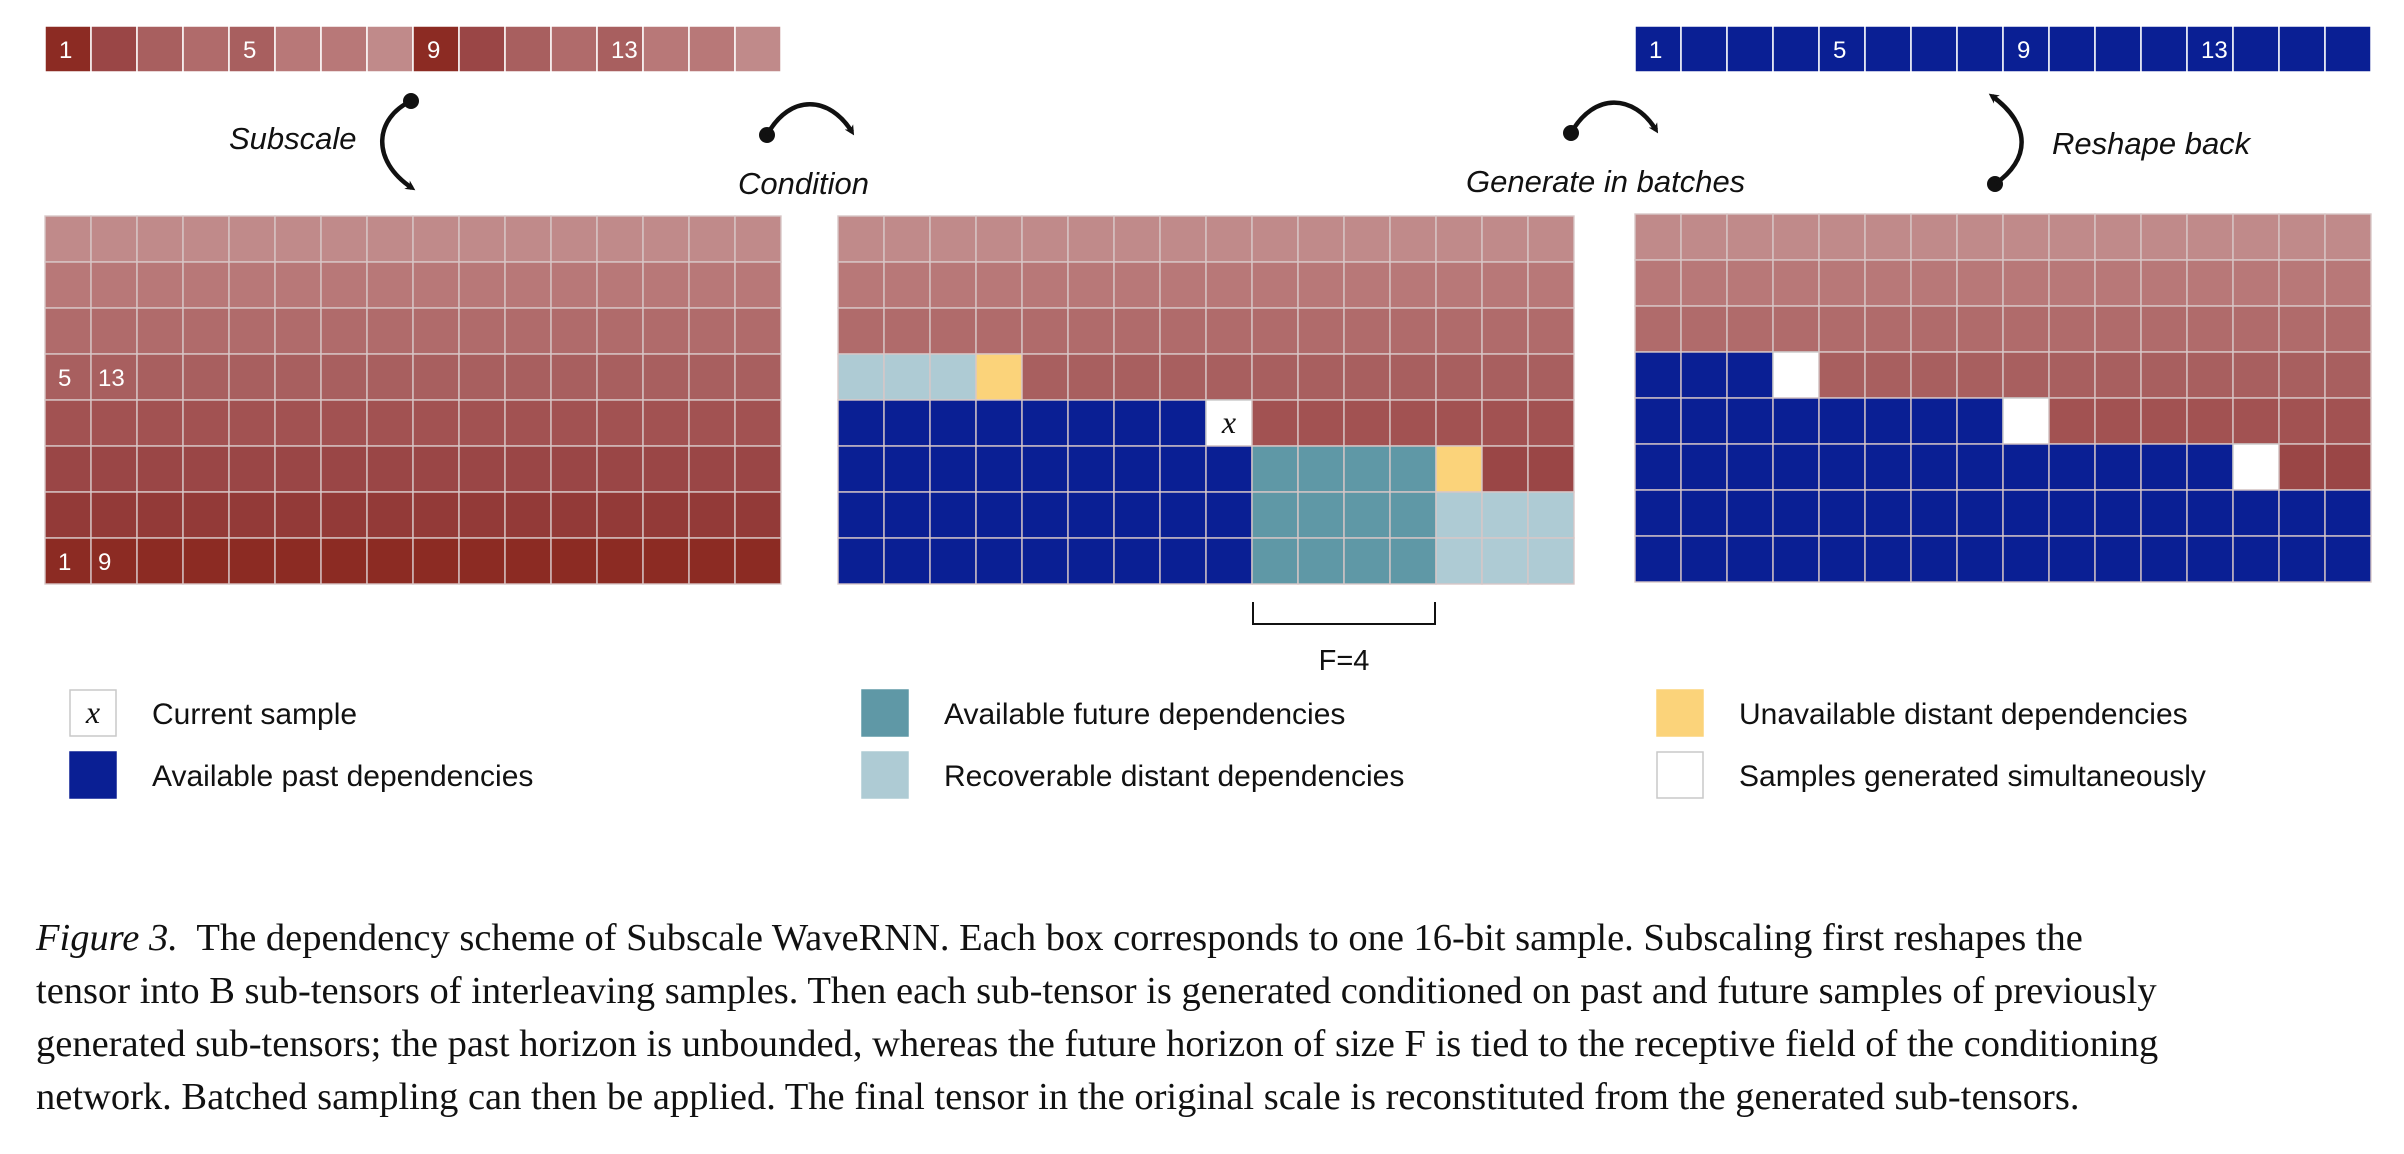 The image size is (2404, 1154). I want to click on legend-label-future: Available future dependencies, so click(1144, 714).